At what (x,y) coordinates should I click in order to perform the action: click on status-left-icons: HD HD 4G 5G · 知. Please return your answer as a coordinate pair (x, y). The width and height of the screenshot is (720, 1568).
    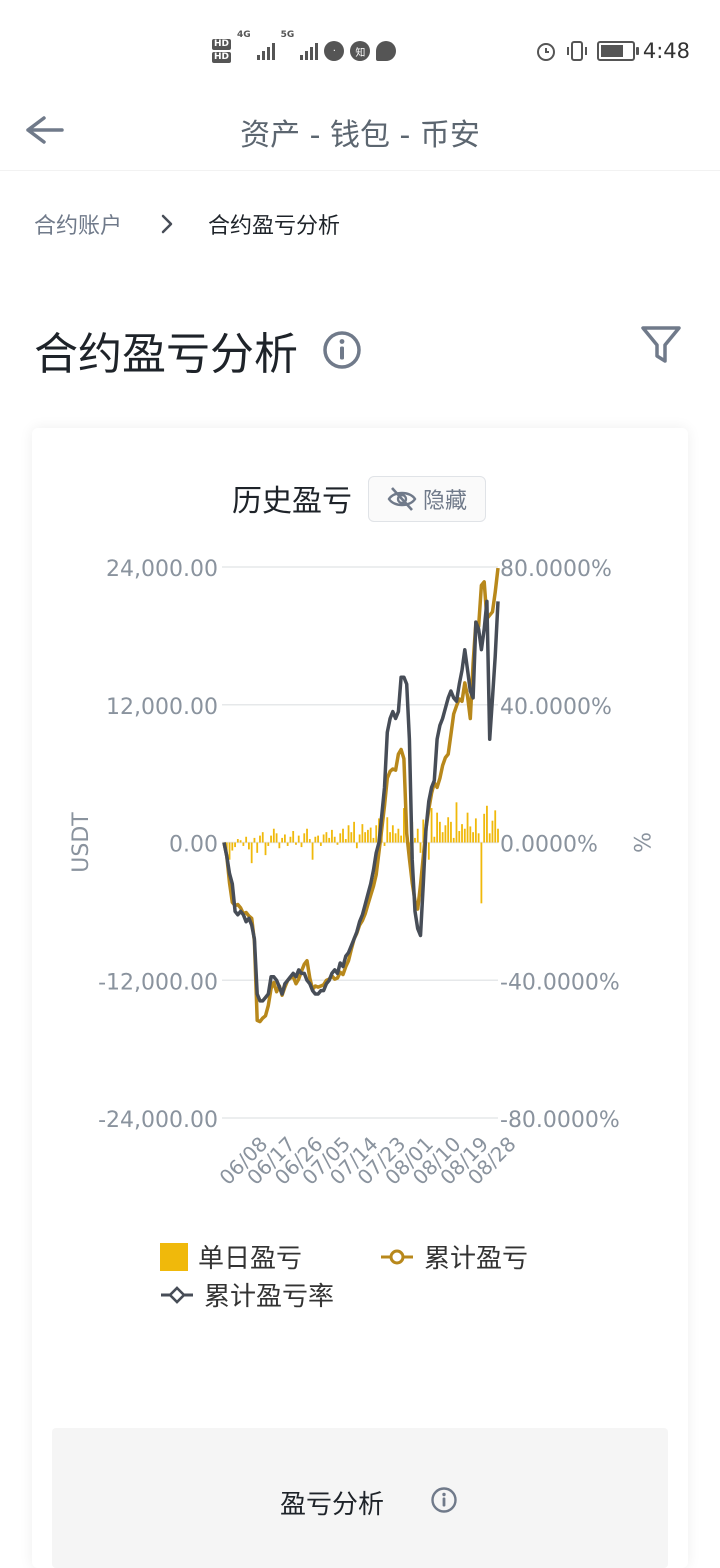
    Looking at the image, I should click on (304, 51).